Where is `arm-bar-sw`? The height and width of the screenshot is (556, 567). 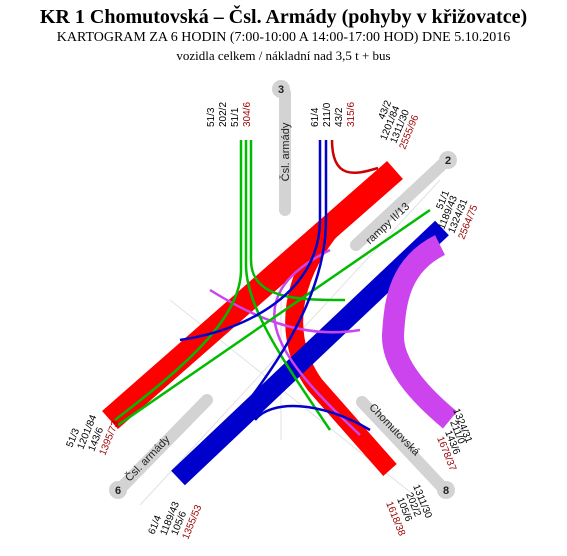
arm-bar-sw is located at coordinates (164, 444).